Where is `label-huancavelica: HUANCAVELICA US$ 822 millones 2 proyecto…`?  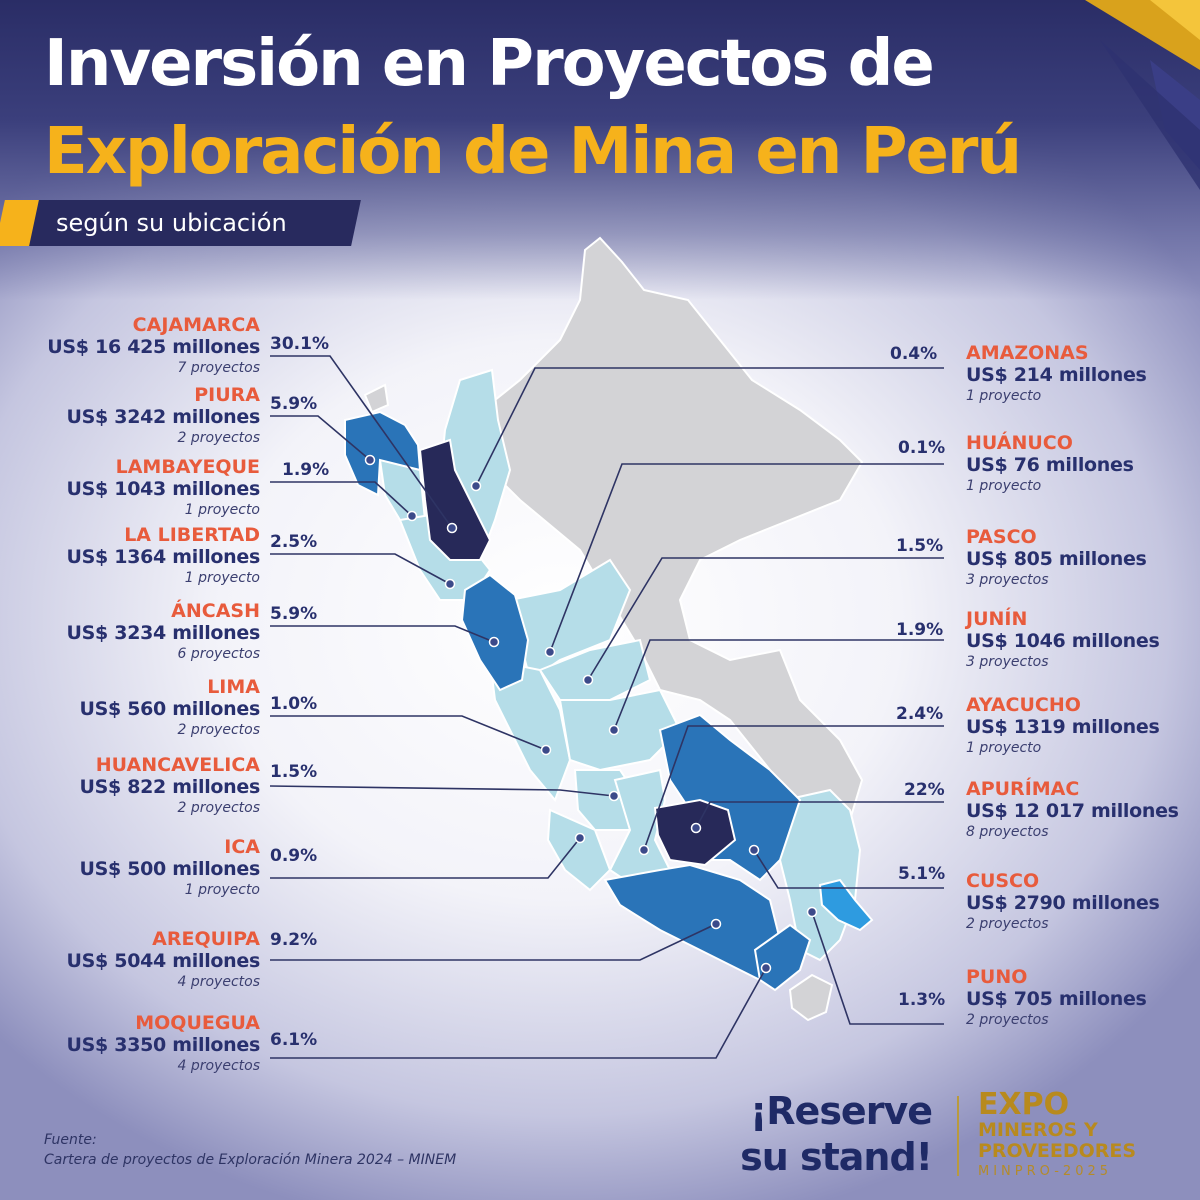
label-huancavelica: HUANCAVELICA US$ 822 millones 2 proyecto… is located at coordinates (130, 786).